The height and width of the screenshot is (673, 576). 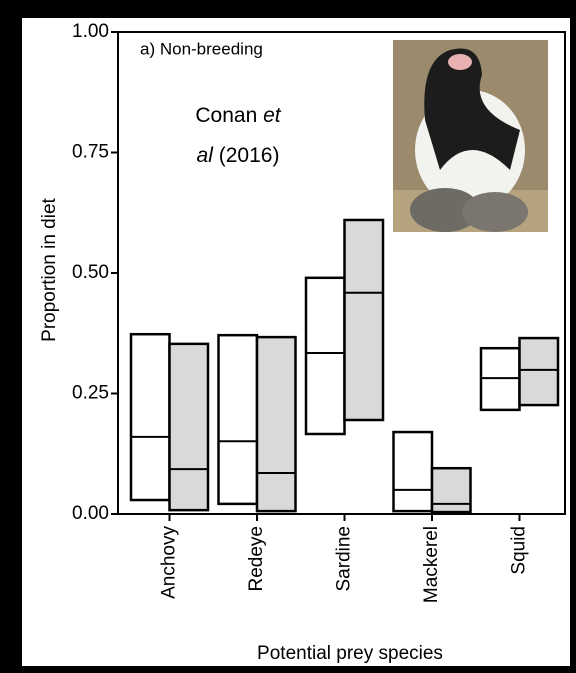 What do you see at coordinates (206, 155) in the screenshot?
I see `citation-text: al` at bounding box center [206, 155].